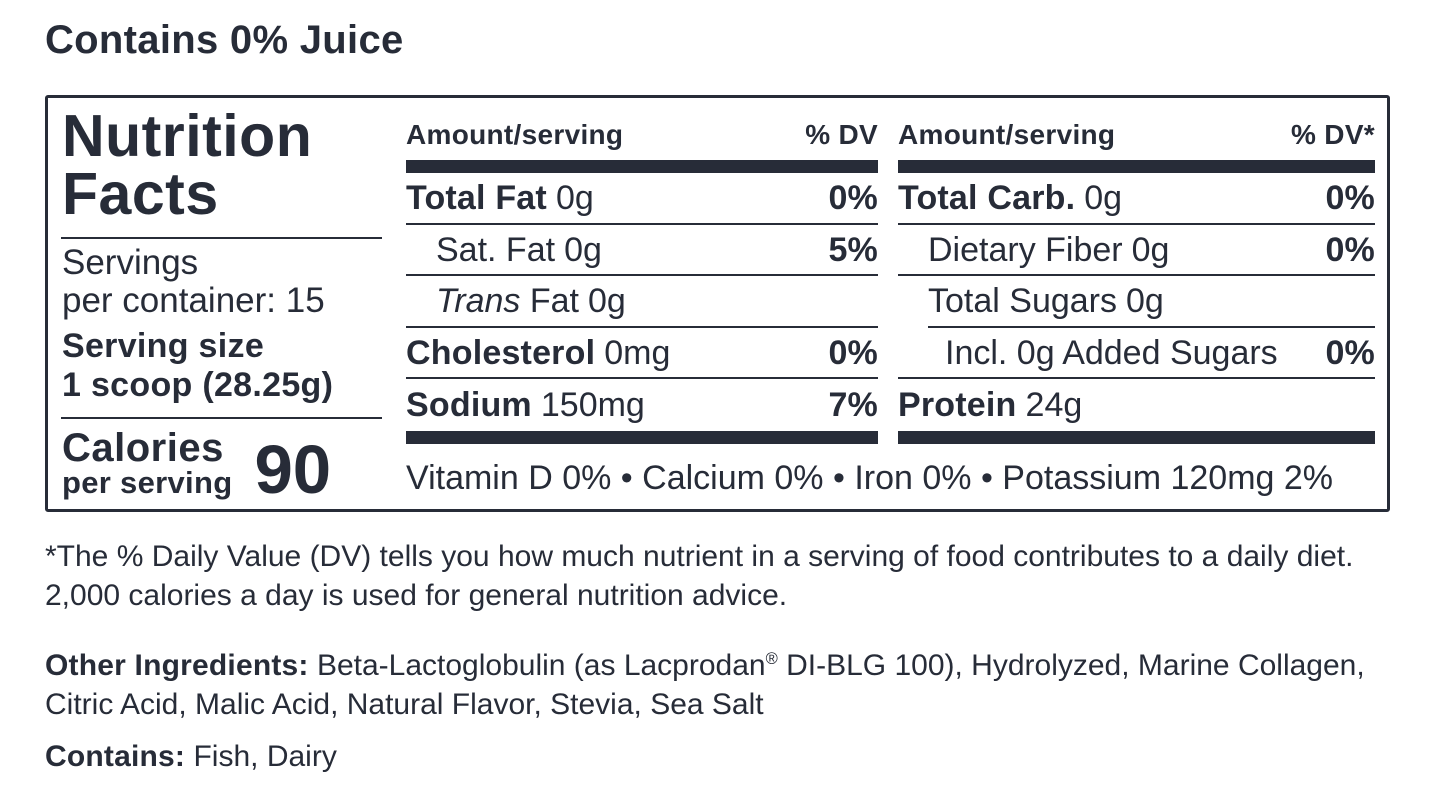 The image size is (1445, 794). I want to click on nutrient-name: Cholesterol 0mg, so click(538, 353).